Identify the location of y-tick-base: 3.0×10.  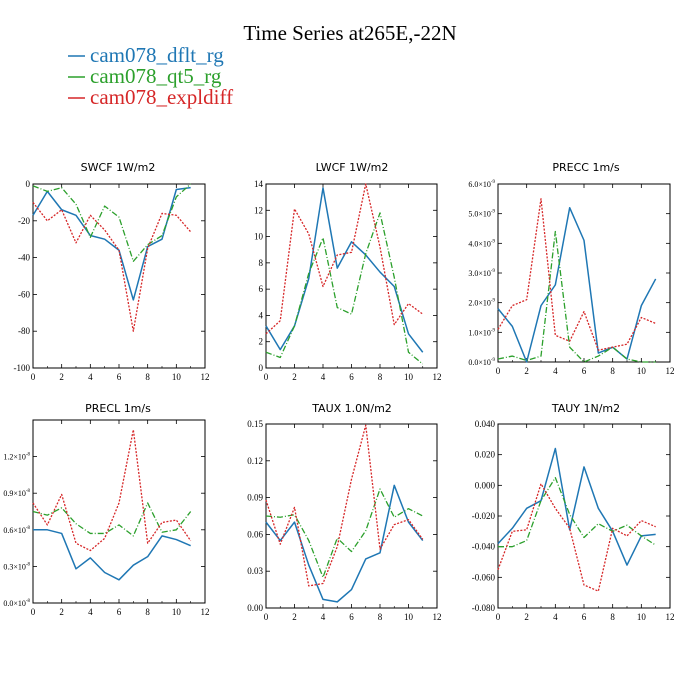
(479, 273).